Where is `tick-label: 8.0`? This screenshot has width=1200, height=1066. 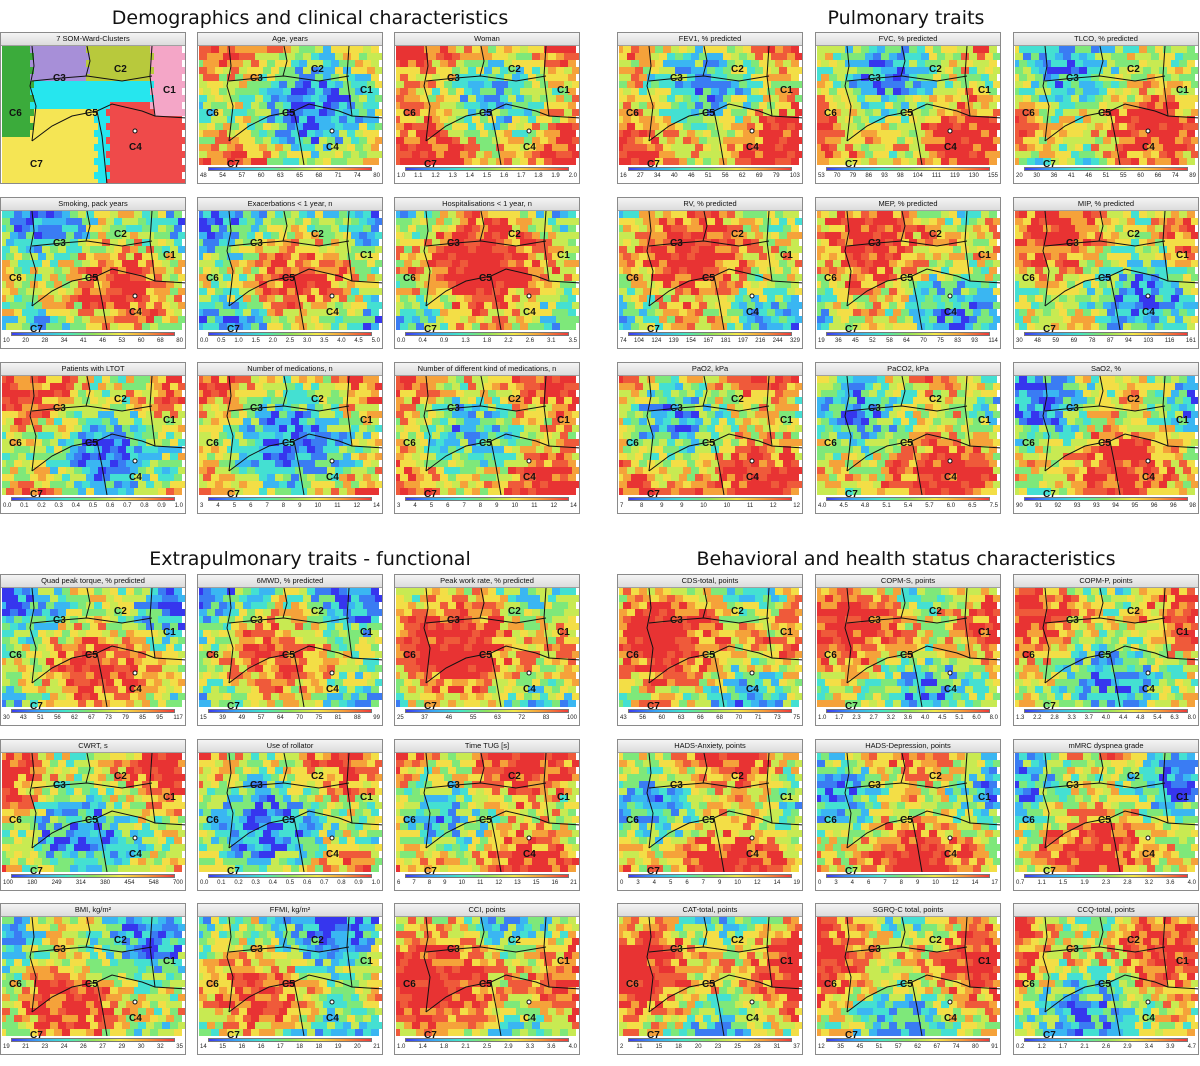
tick-label: 8.0 is located at coordinates (1191, 718).